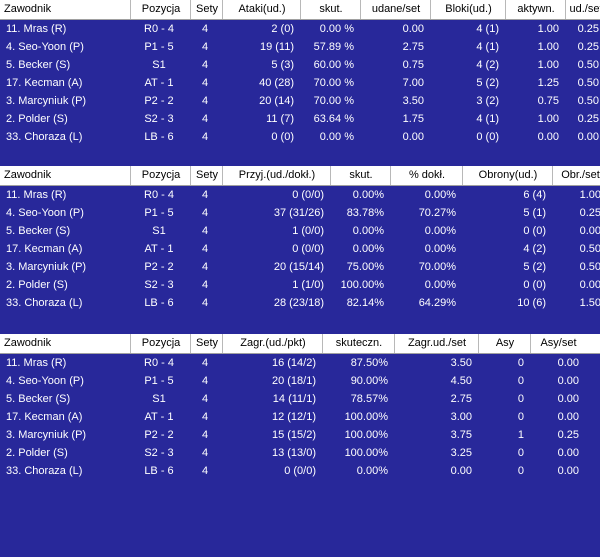  What do you see at coordinates (427, 175) in the screenshot?
I see `column-header-stat3-col: % dokł.` at bounding box center [427, 175].